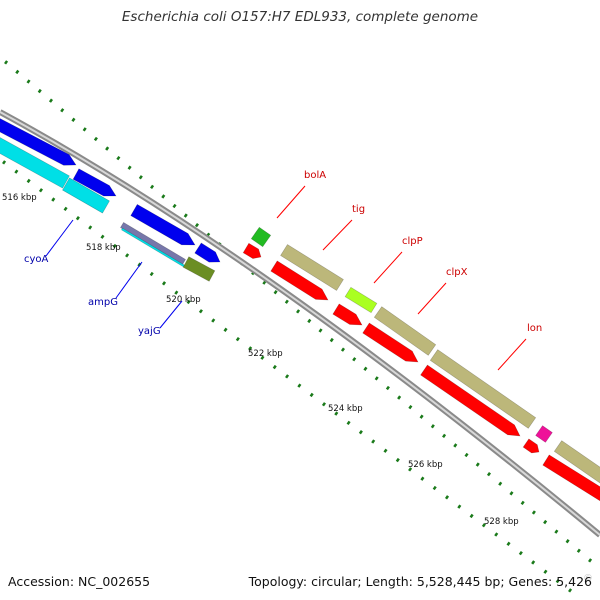  What do you see at coordinates (501, 522) in the screenshot?
I see `scale-label: 528 kbp` at bounding box center [501, 522].